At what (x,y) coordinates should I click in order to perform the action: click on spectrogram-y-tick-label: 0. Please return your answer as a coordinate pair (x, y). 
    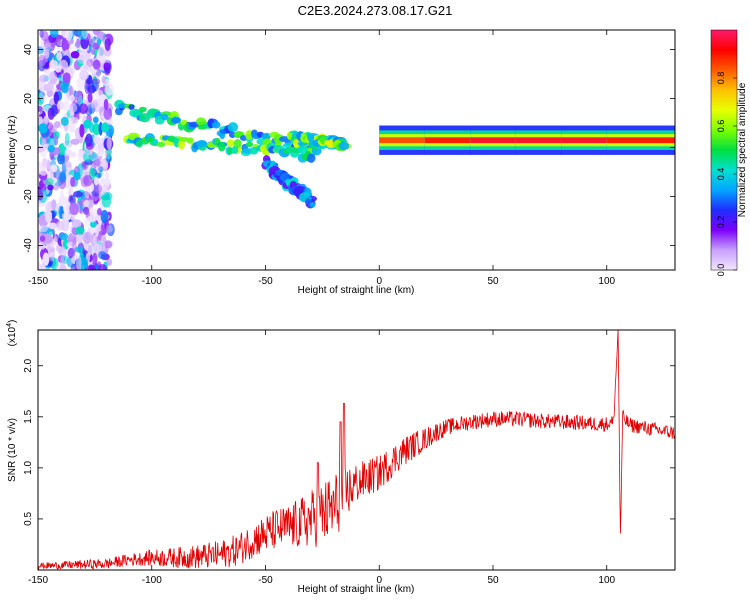
    Looking at the image, I should click on (28, 147).